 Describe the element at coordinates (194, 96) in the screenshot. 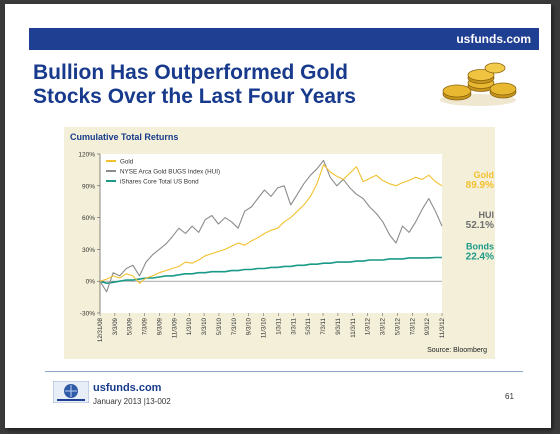

I see `title-line-2: Stocks Over the Last Four Years` at that location.